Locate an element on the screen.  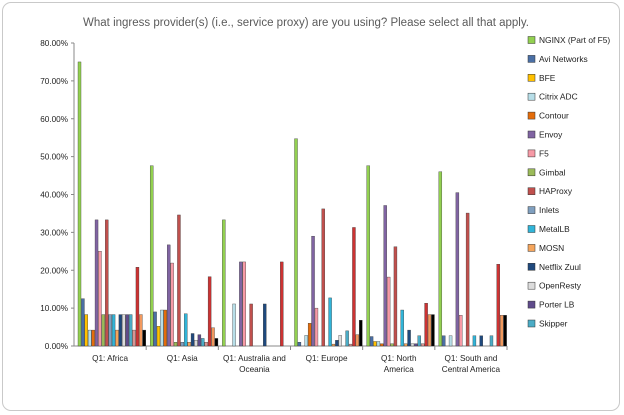
legend-label: Envoy is located at coordinates (551, 135).